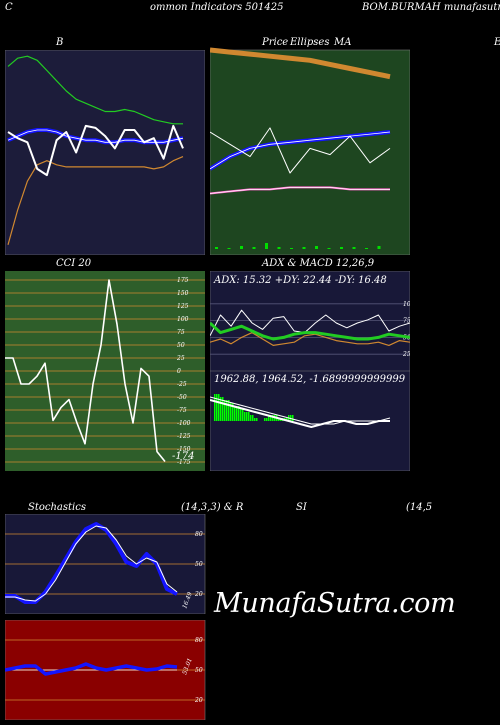 The height and width of the screenshot is (725, 500). Describe the element at coordinates (301, 507) in the screenshot. I see `si-title: SI` at that location.